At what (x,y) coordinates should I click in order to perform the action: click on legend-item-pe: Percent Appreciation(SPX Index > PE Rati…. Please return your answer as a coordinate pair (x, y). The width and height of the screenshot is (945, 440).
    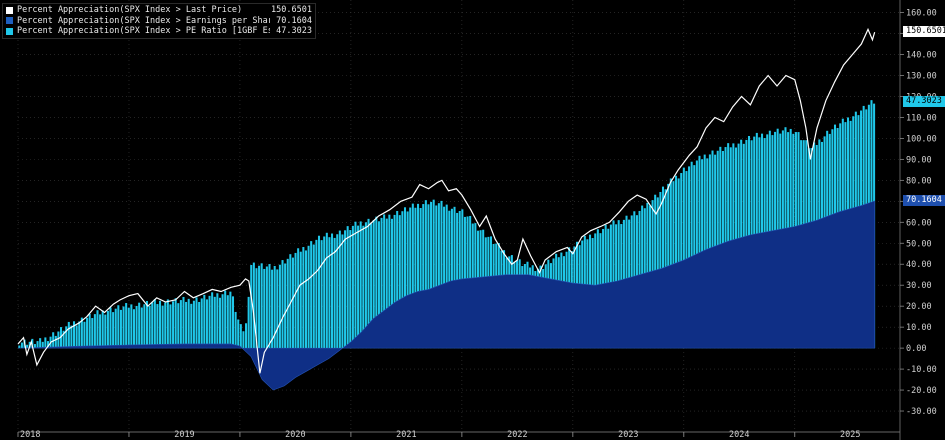
    Looking at the image, I should click on (159, 31).